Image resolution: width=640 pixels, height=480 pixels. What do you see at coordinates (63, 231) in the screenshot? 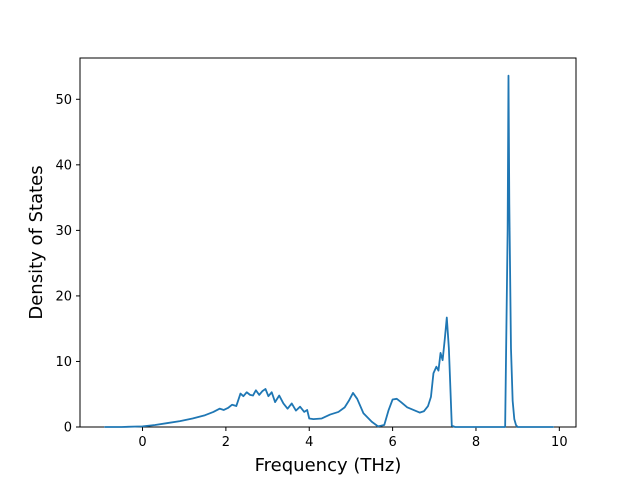
I see `y-tick-label: 30` at bounding box center [63, 231].